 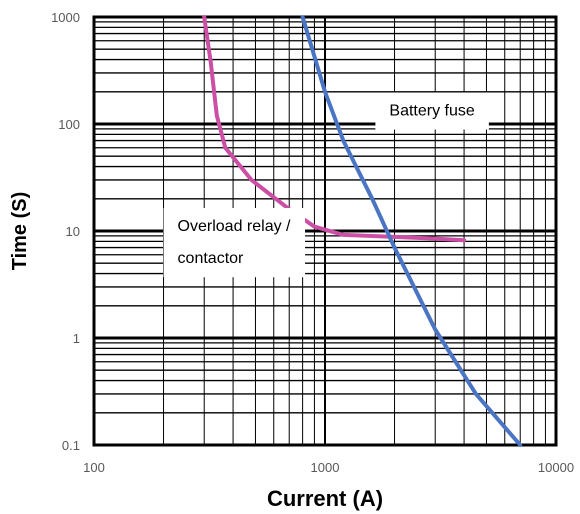 I want to click on y-tick-label: 0.1, so click(x=71, y=445).